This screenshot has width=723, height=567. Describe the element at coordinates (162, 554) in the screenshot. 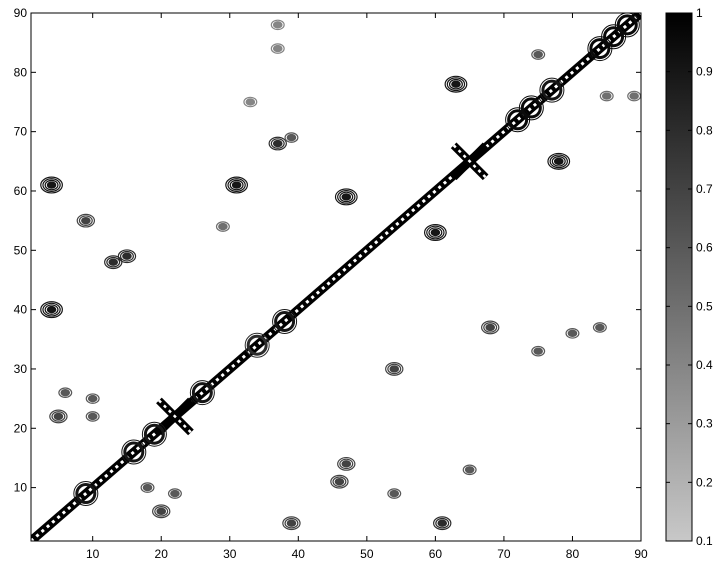

I see `x-tick-label: 20` at that location.